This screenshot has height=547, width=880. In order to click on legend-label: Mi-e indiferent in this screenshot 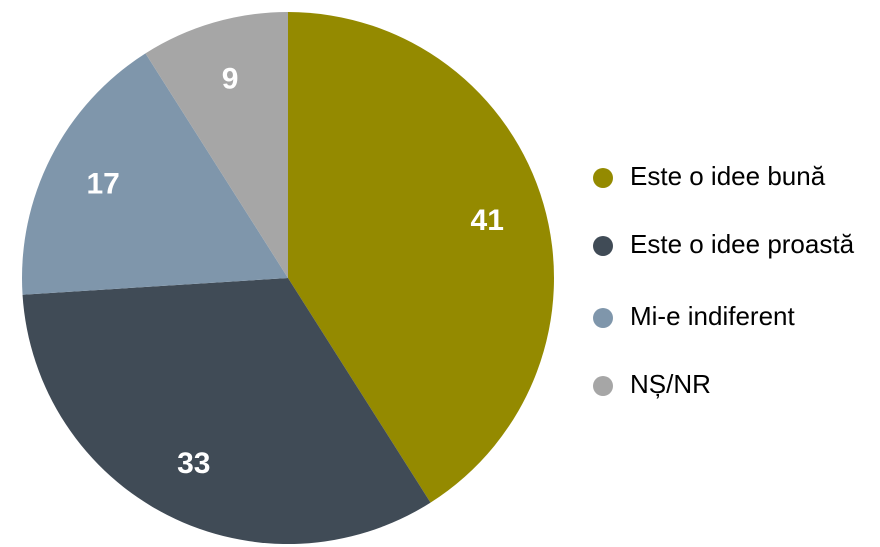, I will do `click(713, 316)`.